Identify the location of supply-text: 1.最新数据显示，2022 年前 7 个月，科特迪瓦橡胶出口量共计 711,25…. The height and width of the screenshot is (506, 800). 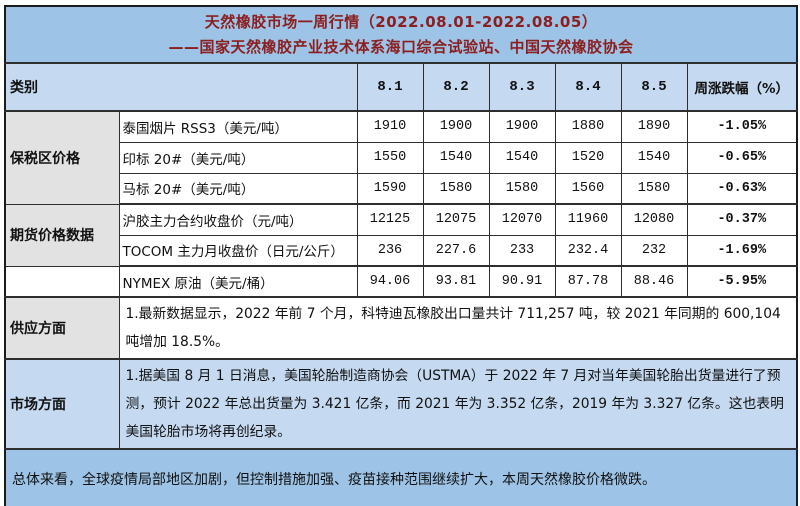
(458, 328).